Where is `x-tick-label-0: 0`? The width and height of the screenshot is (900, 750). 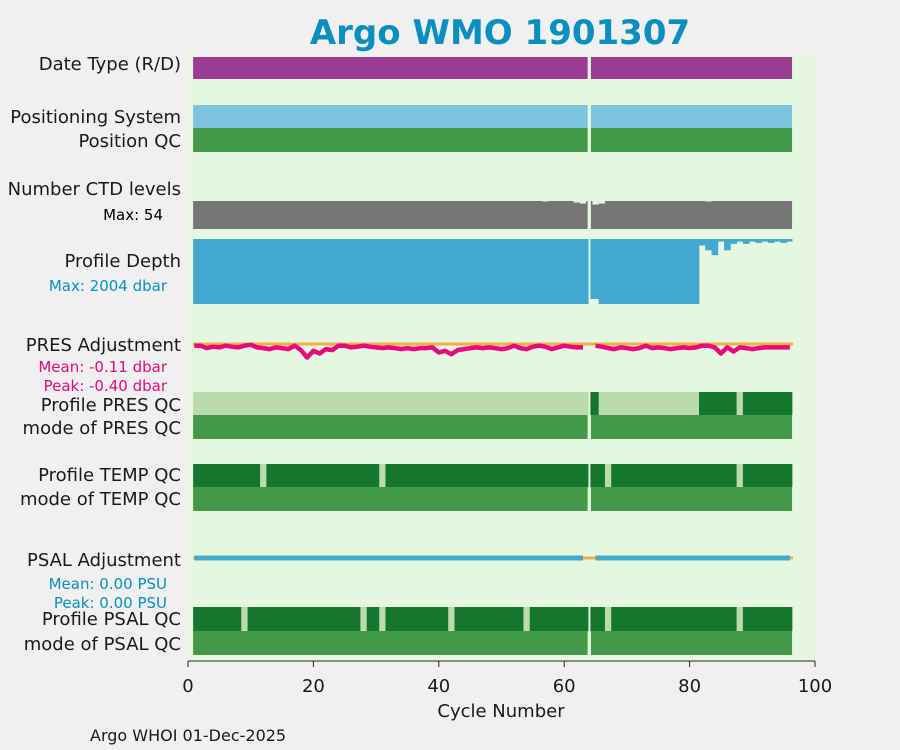
x-tick-label-0: 0 is located at coordinates (187, 686).